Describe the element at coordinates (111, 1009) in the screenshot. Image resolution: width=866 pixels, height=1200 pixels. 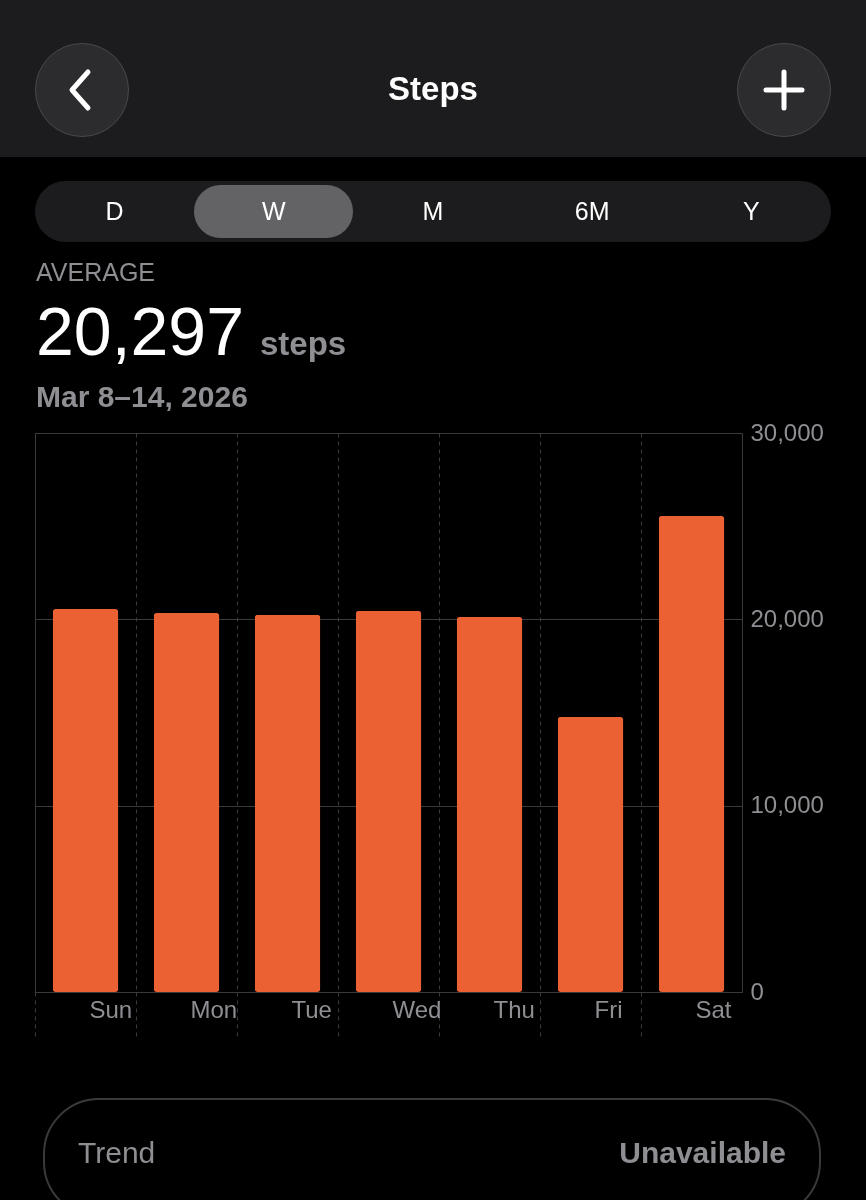
I see `x-tick-label: Sun` at that location.